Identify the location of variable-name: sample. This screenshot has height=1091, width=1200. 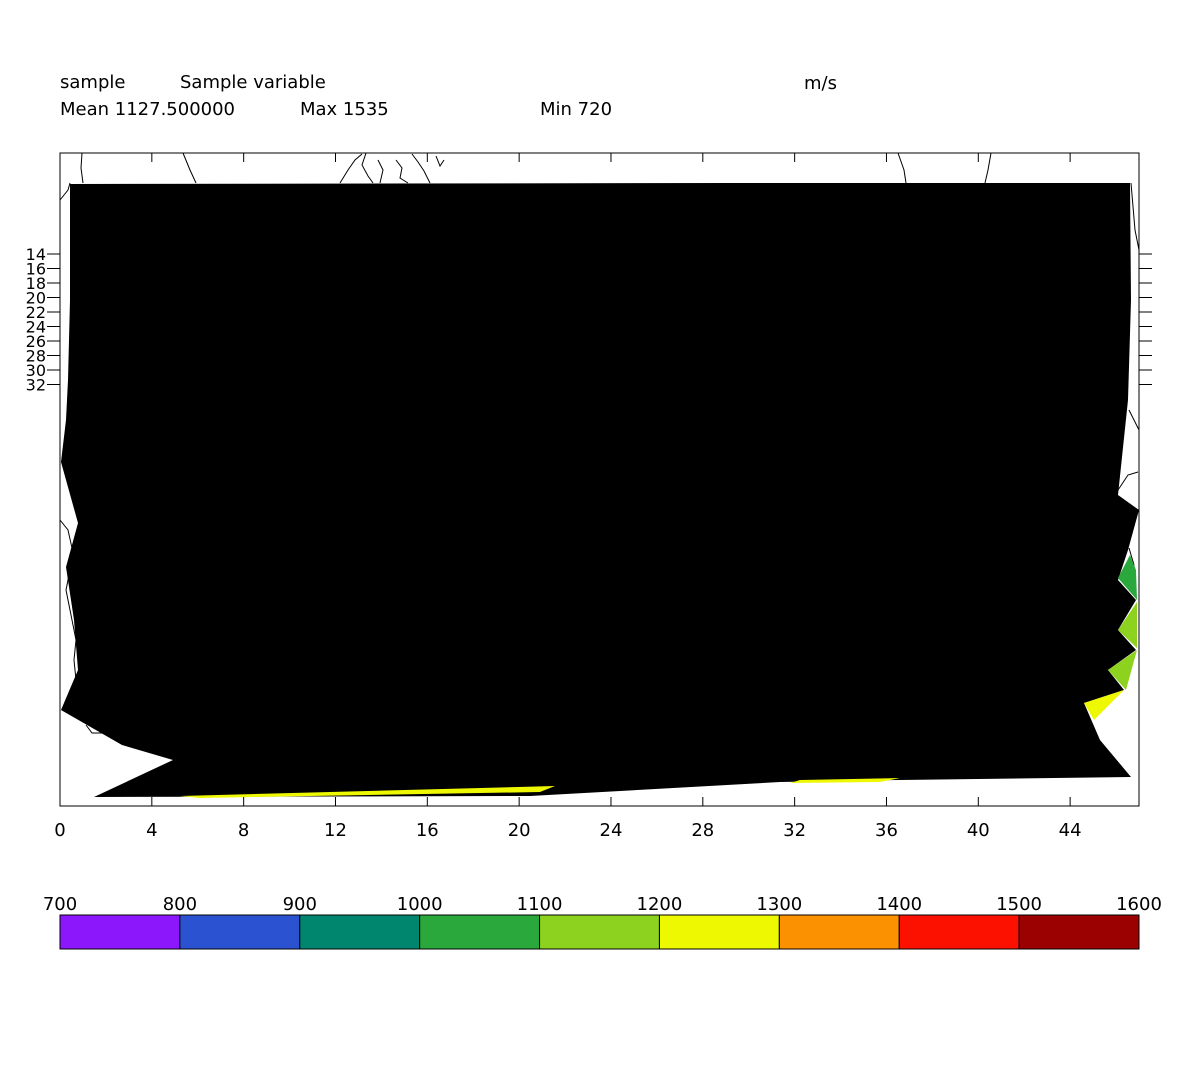
(93, 82).